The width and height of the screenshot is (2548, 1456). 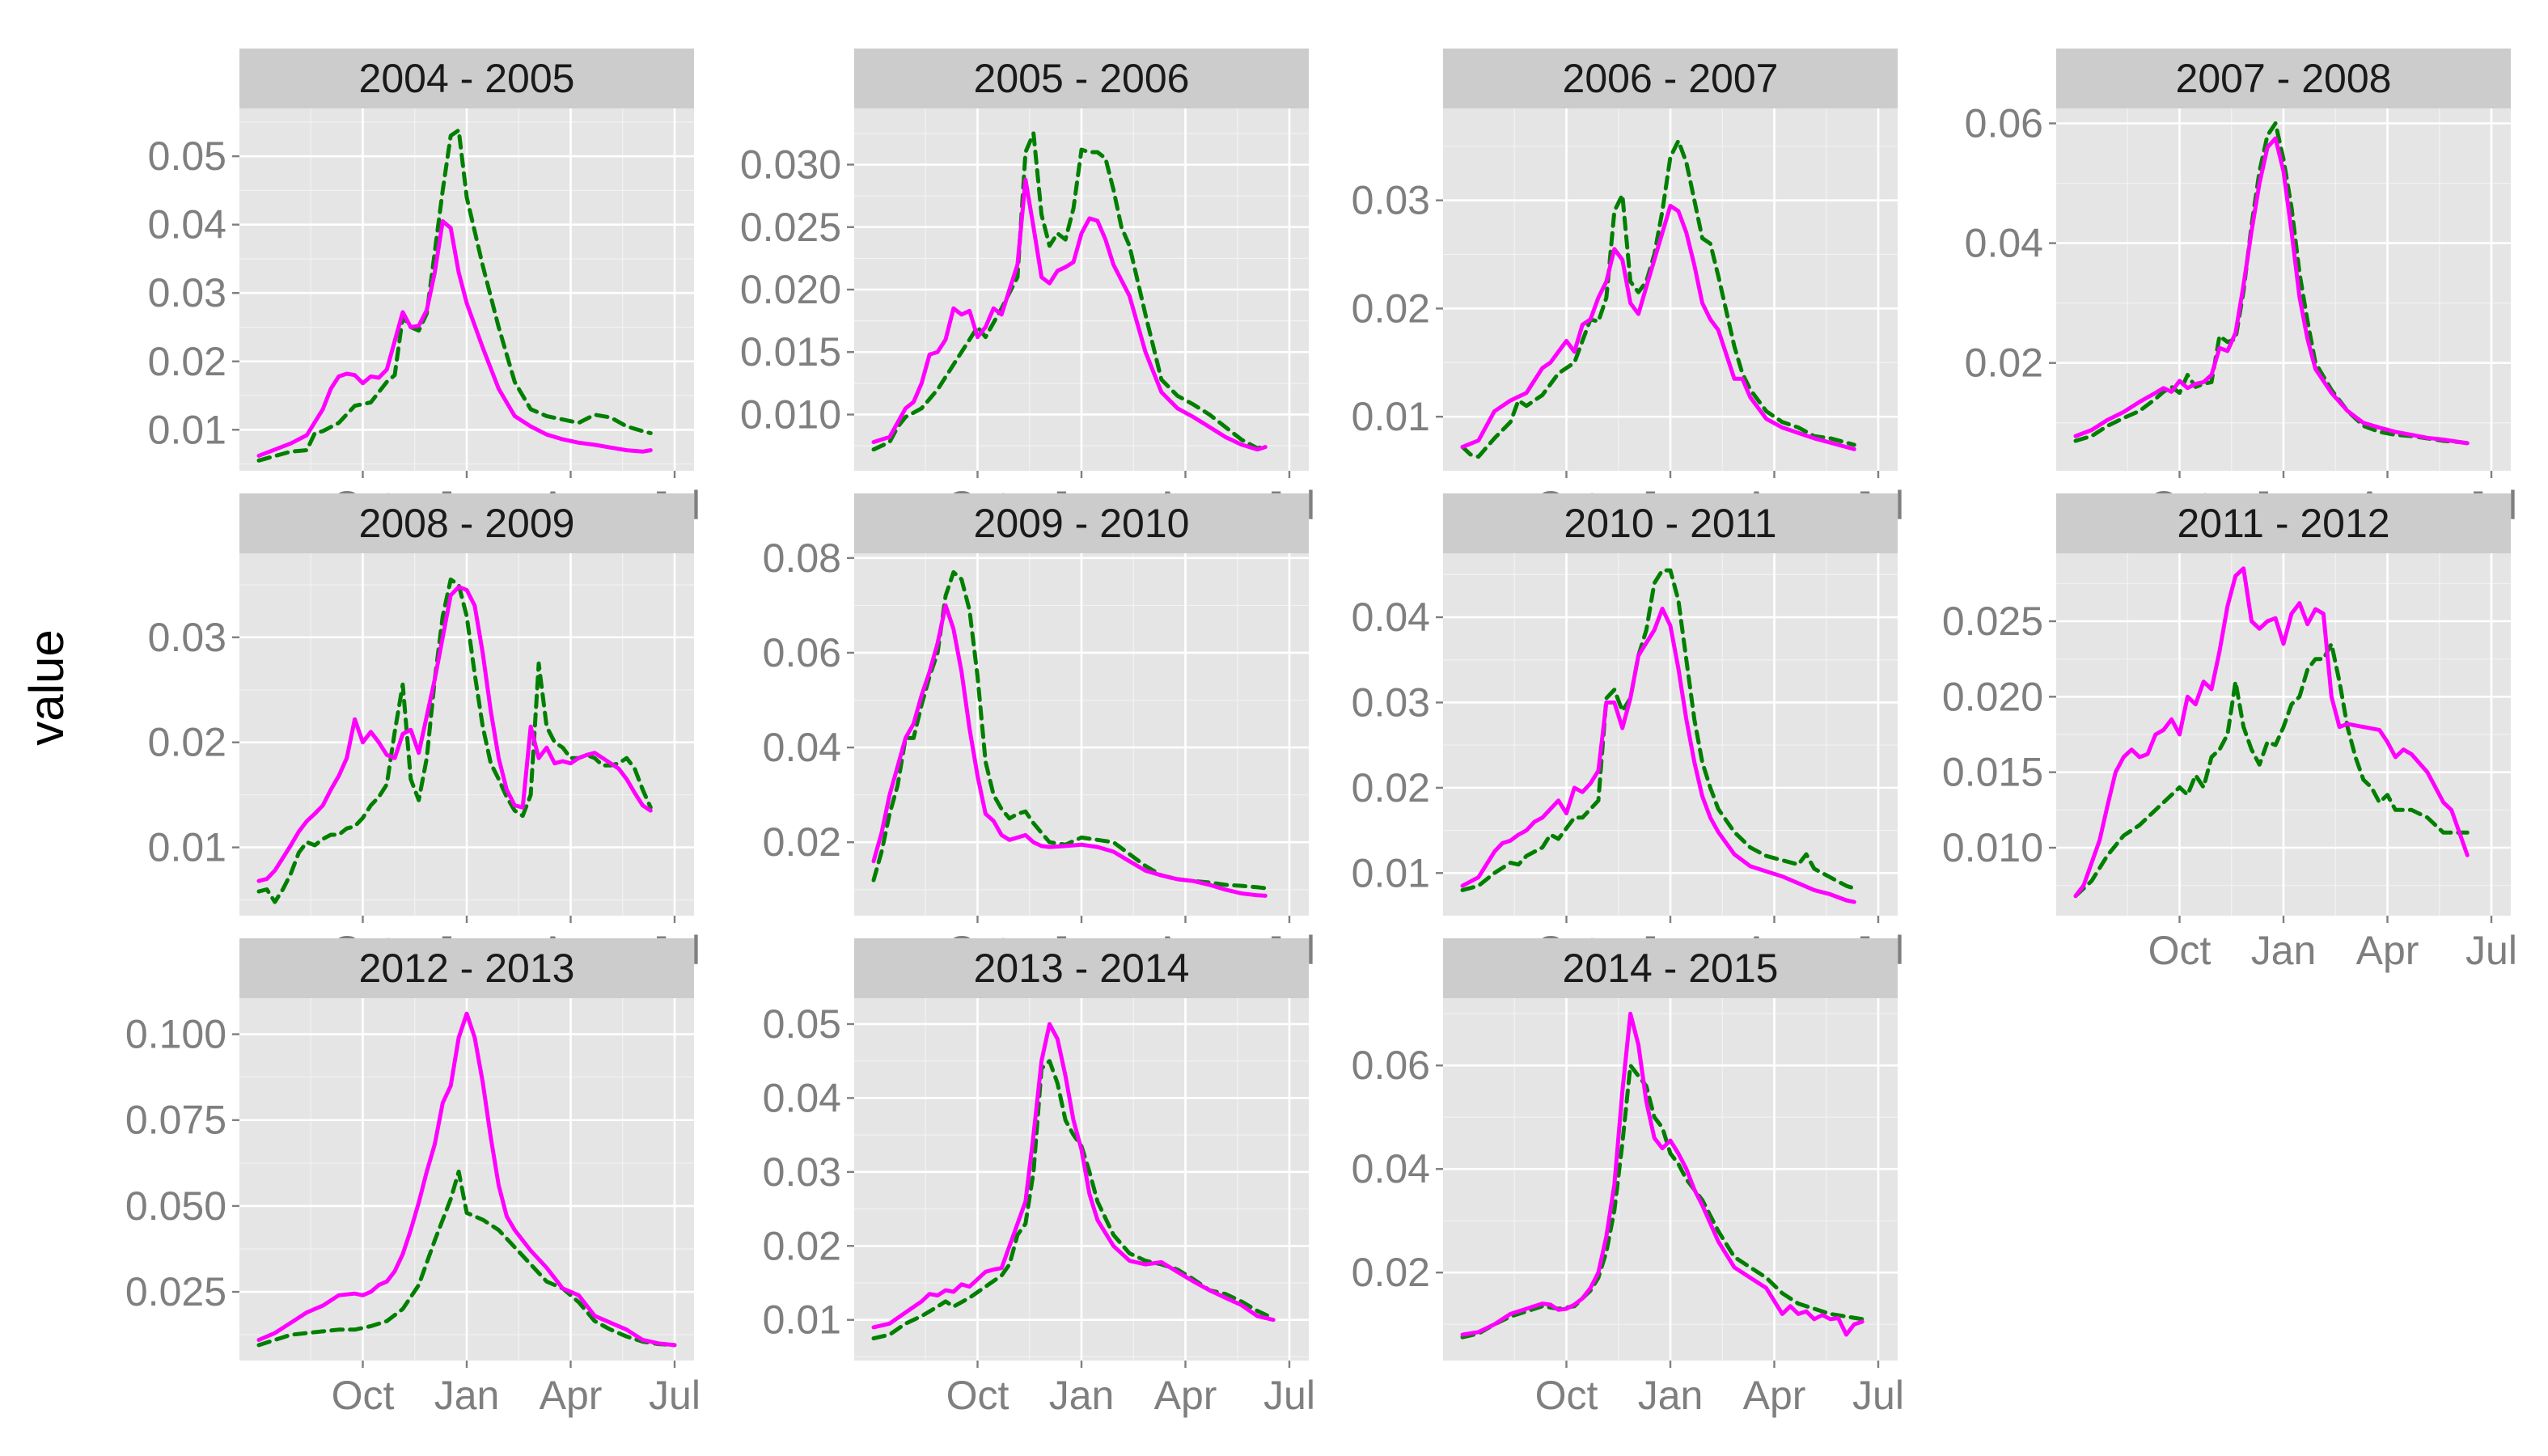 I want to click on y-tick-label: 0.030, so click(x=790, y=165).